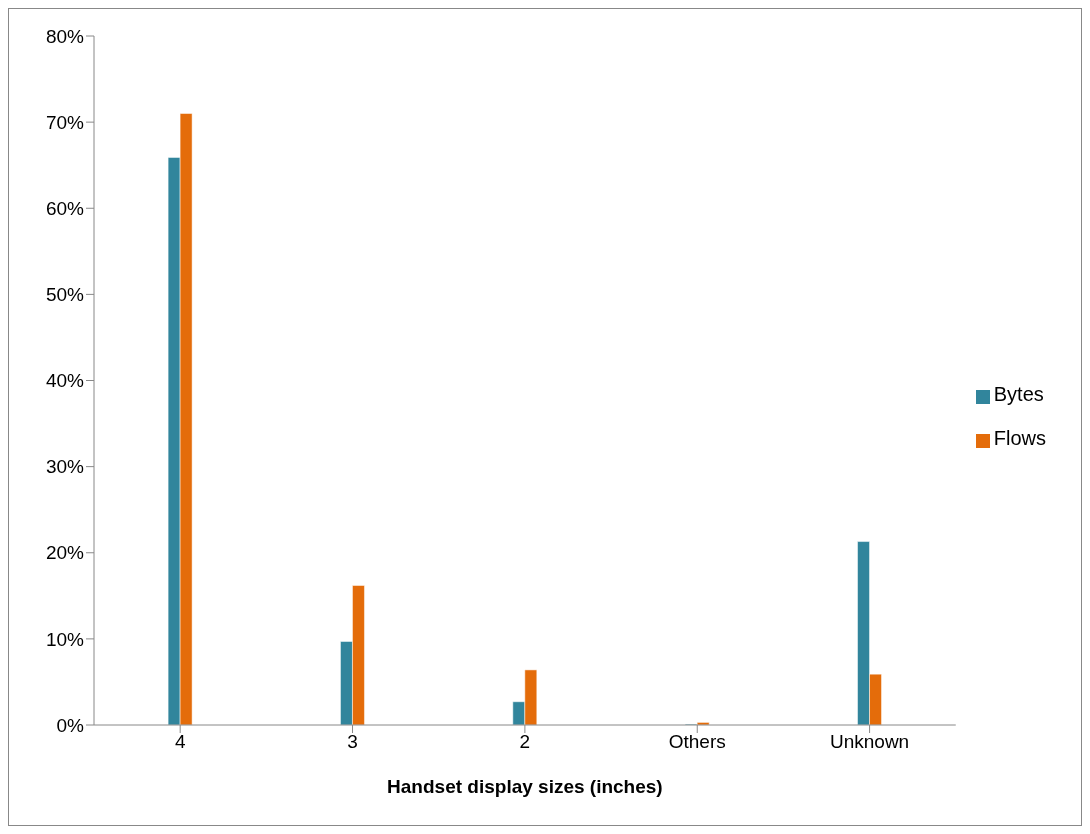 The height and width of the screenshot is (834, 1090). What do you see at coordinates (352, 742) in the screenshot?
I see `x-tick-label: 3` at bounding box center [352, 742].